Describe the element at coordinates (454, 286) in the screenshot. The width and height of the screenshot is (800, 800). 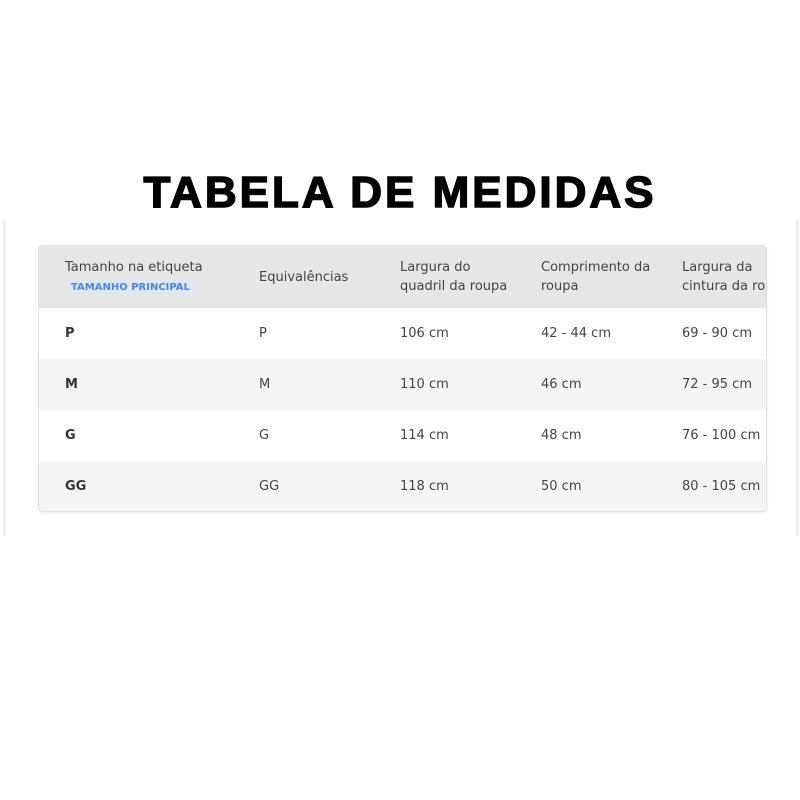
I see `header-label: quadril da roupa` at that location.